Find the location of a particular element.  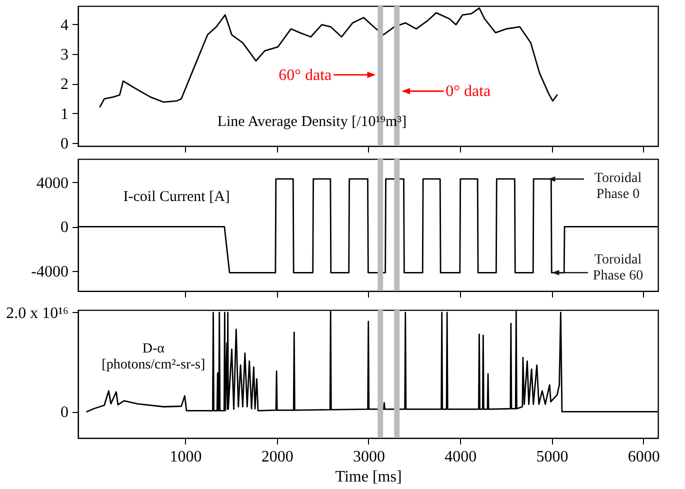

x-tick-label: 2000 is located at coordinates (277, 457).